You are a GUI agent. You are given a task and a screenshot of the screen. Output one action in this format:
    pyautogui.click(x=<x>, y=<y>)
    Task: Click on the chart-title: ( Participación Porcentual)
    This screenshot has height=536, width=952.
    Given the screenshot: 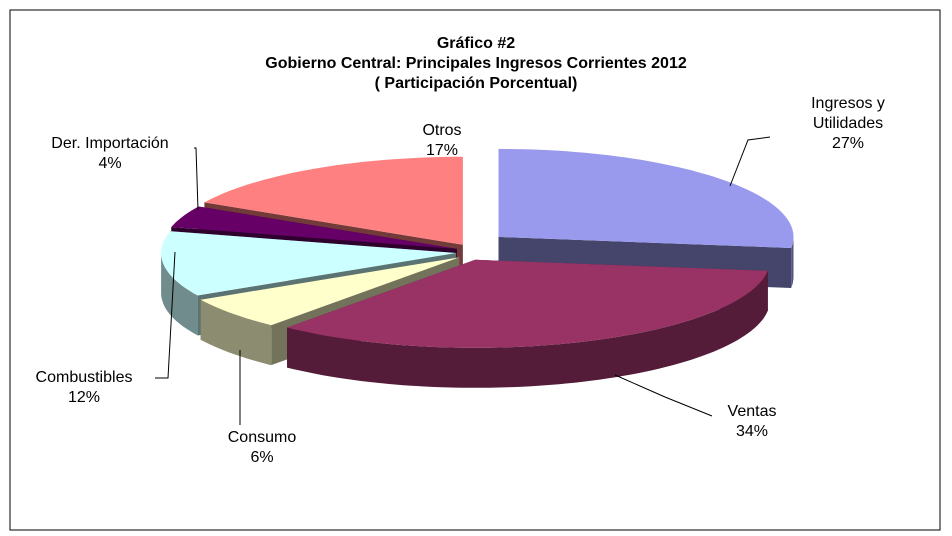 What is the action you would take?
    pyautogui.click(x=476, y=83)
    